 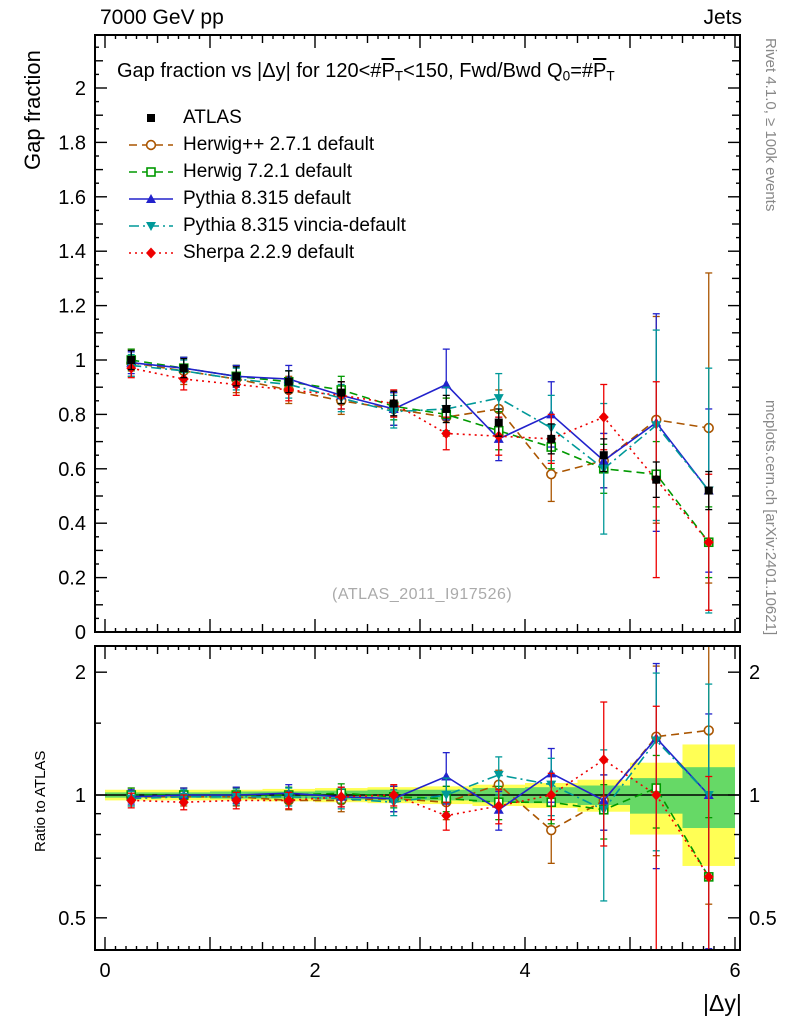 I want to click on legend-marker-herwig-7-2-1-default, so click(x=151, y=171).